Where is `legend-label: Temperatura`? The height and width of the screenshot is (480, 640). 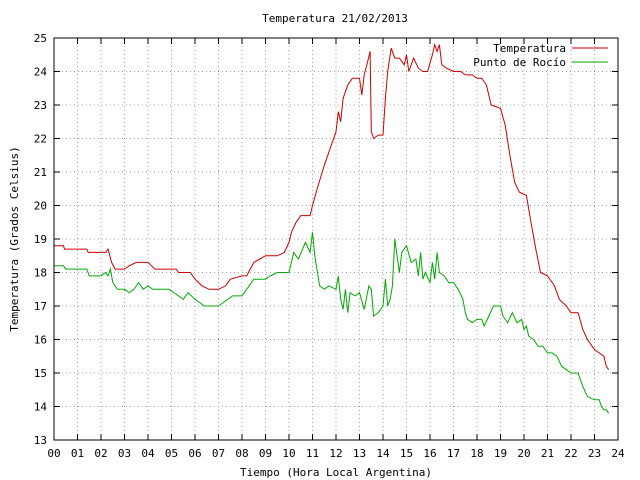 legend-label: Temperatura is located at coordinates (529, 48).